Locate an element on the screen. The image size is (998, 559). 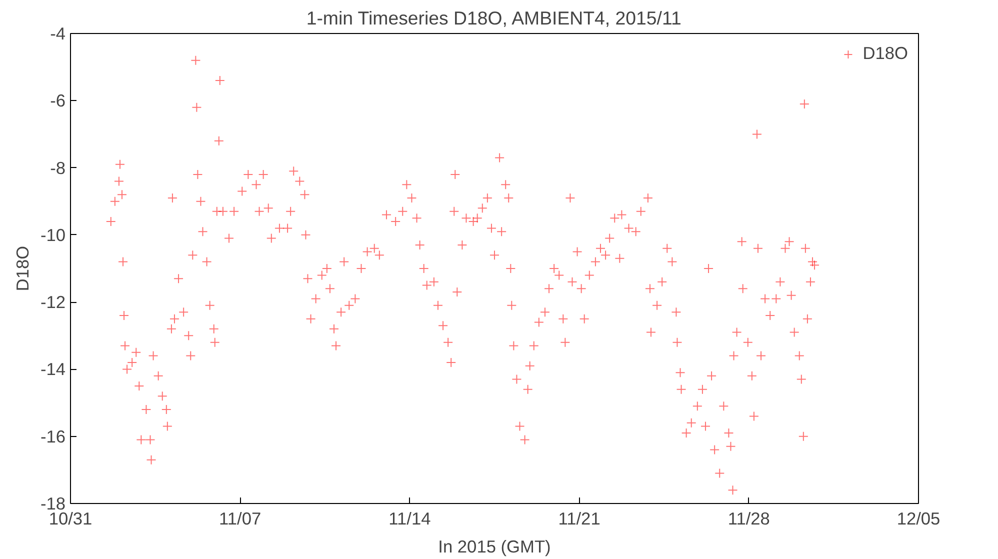
chart-title: 1-min Timeseries D18O, AMBIENT4, 2015/11 is located at coordinates (494, 18).